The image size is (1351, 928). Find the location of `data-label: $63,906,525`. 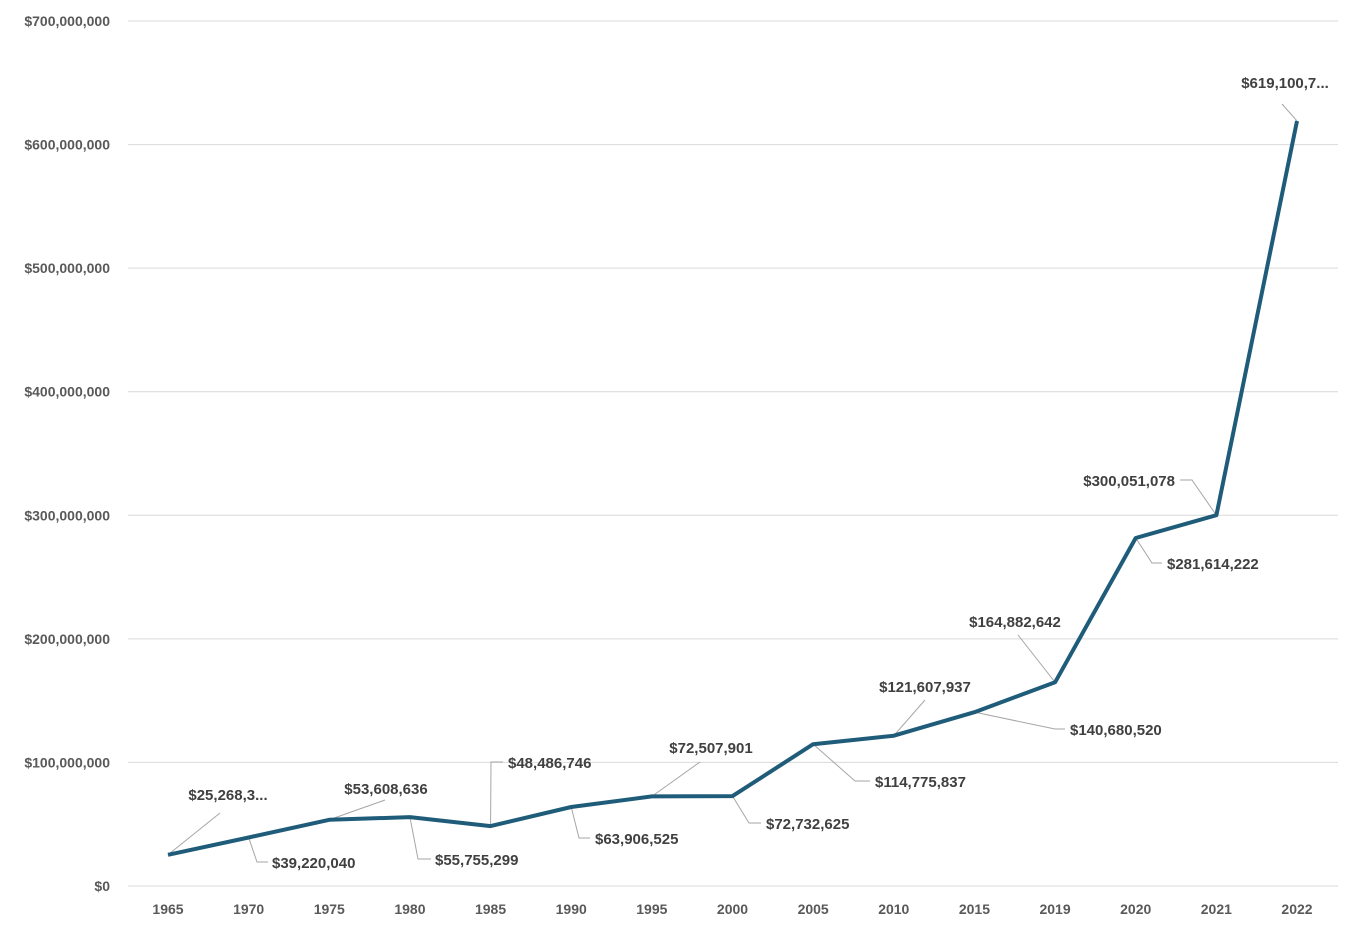

data-label: $63,906,525 is located at coordinates (636, 839).